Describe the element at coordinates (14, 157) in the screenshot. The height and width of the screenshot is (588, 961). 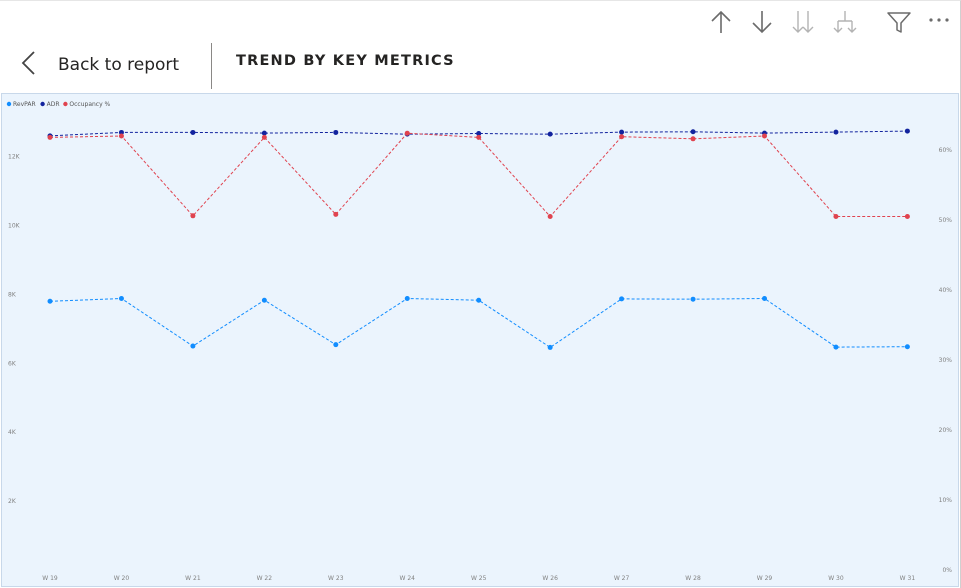
I see `y-left-tick-label: 12K` at that location.